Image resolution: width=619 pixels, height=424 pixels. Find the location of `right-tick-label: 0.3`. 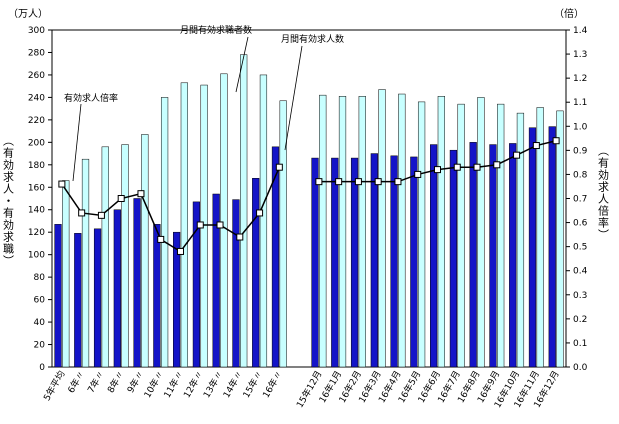

right-tick-label: 0.3 is located at coordinates (580, 296).